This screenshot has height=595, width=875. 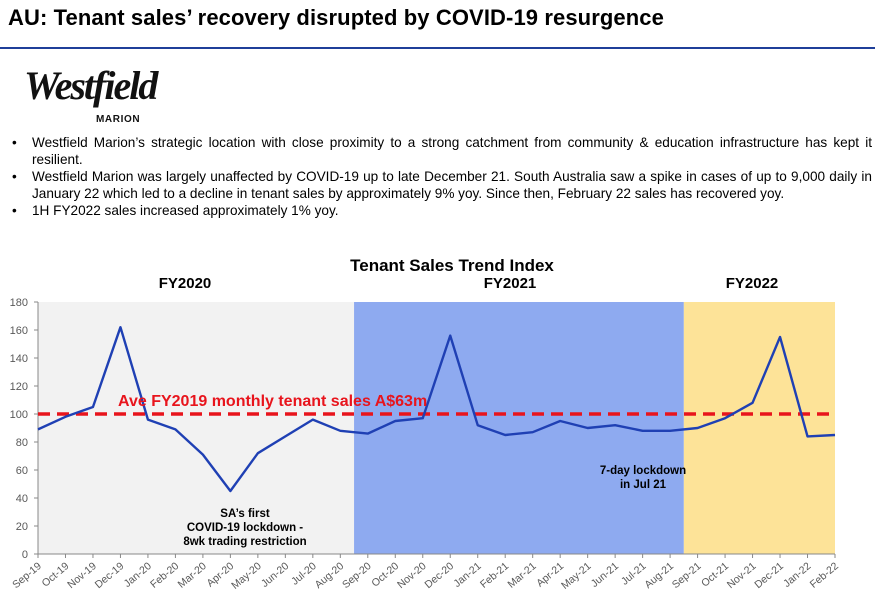 What do you see at coordinates (494, 575) in the screenshot?
I see `x-tick-label: Feb-21` at bounding box center [494, 575].